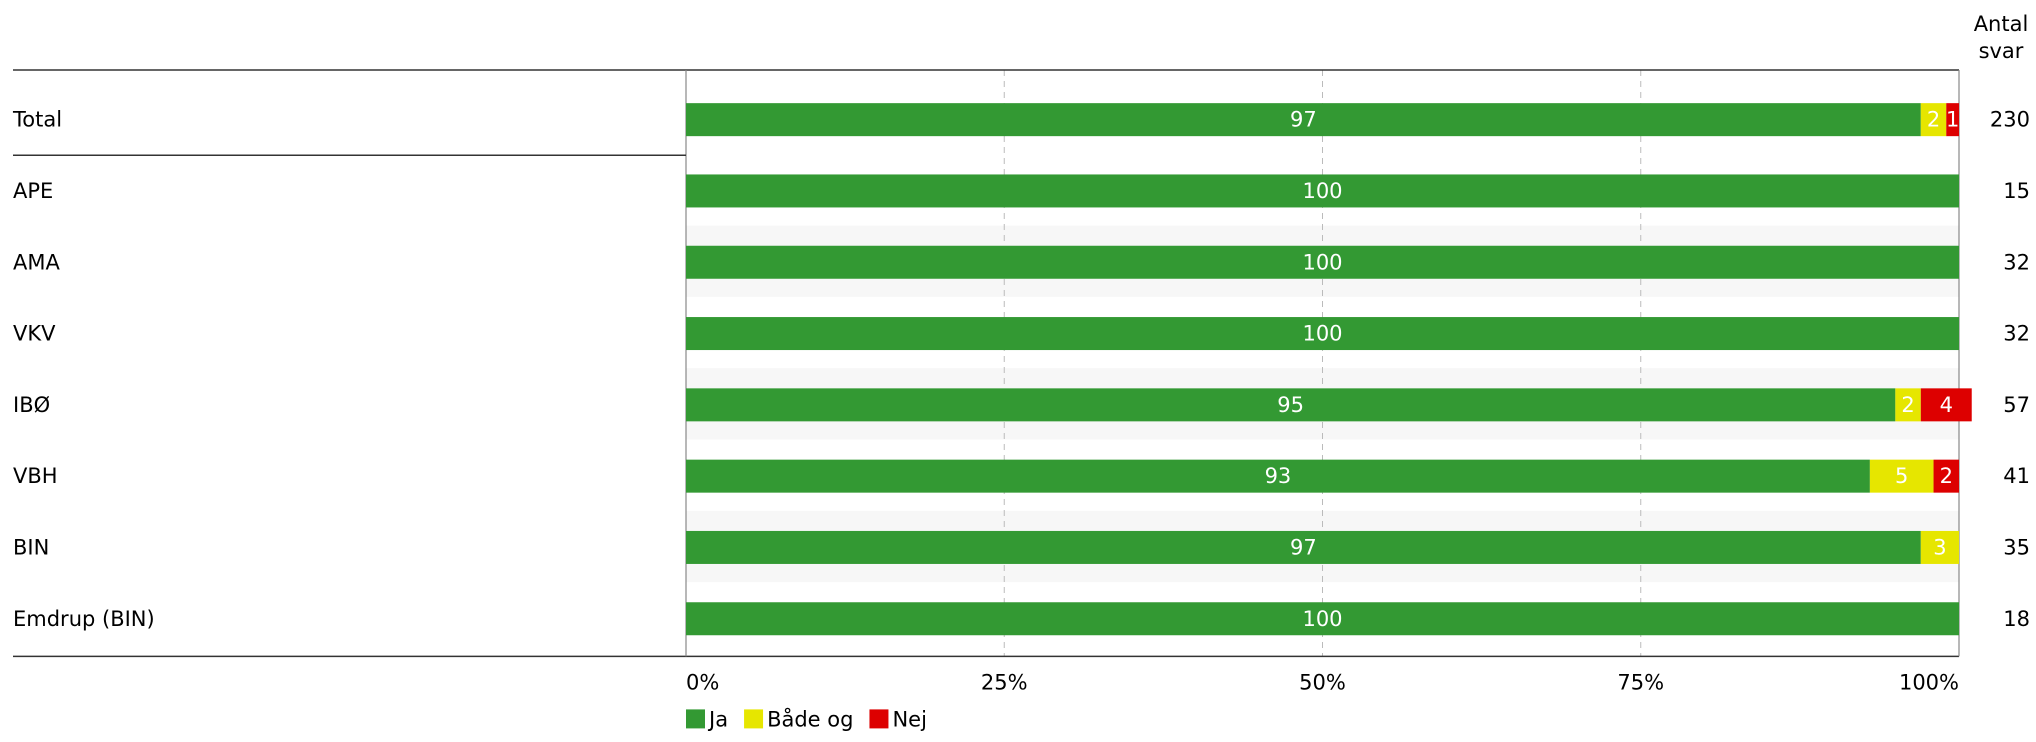 This screenshot has height=742, width=2036. I want to click on count-value: 57, so click(2016, 405).